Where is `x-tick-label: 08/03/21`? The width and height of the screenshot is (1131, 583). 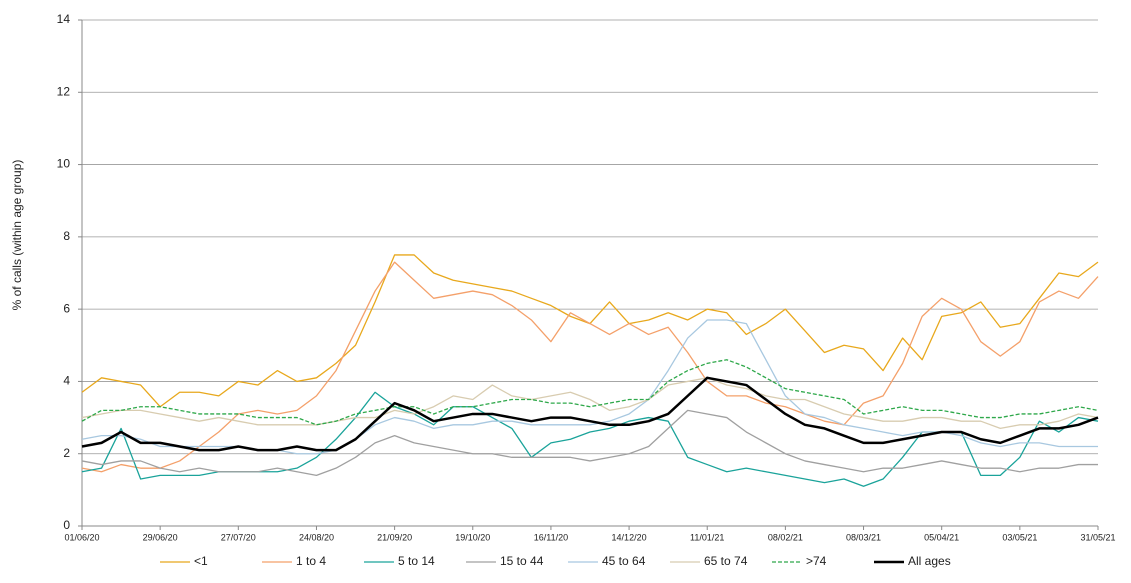 x-tick-label: 08/03/21 is located at coordinates (863, 537).